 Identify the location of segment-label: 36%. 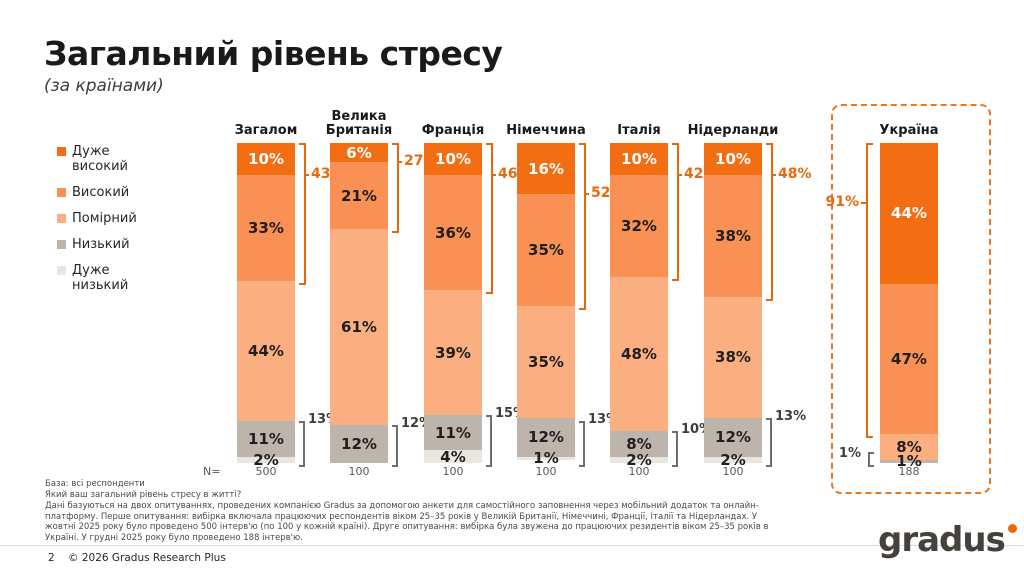
(453, 232).